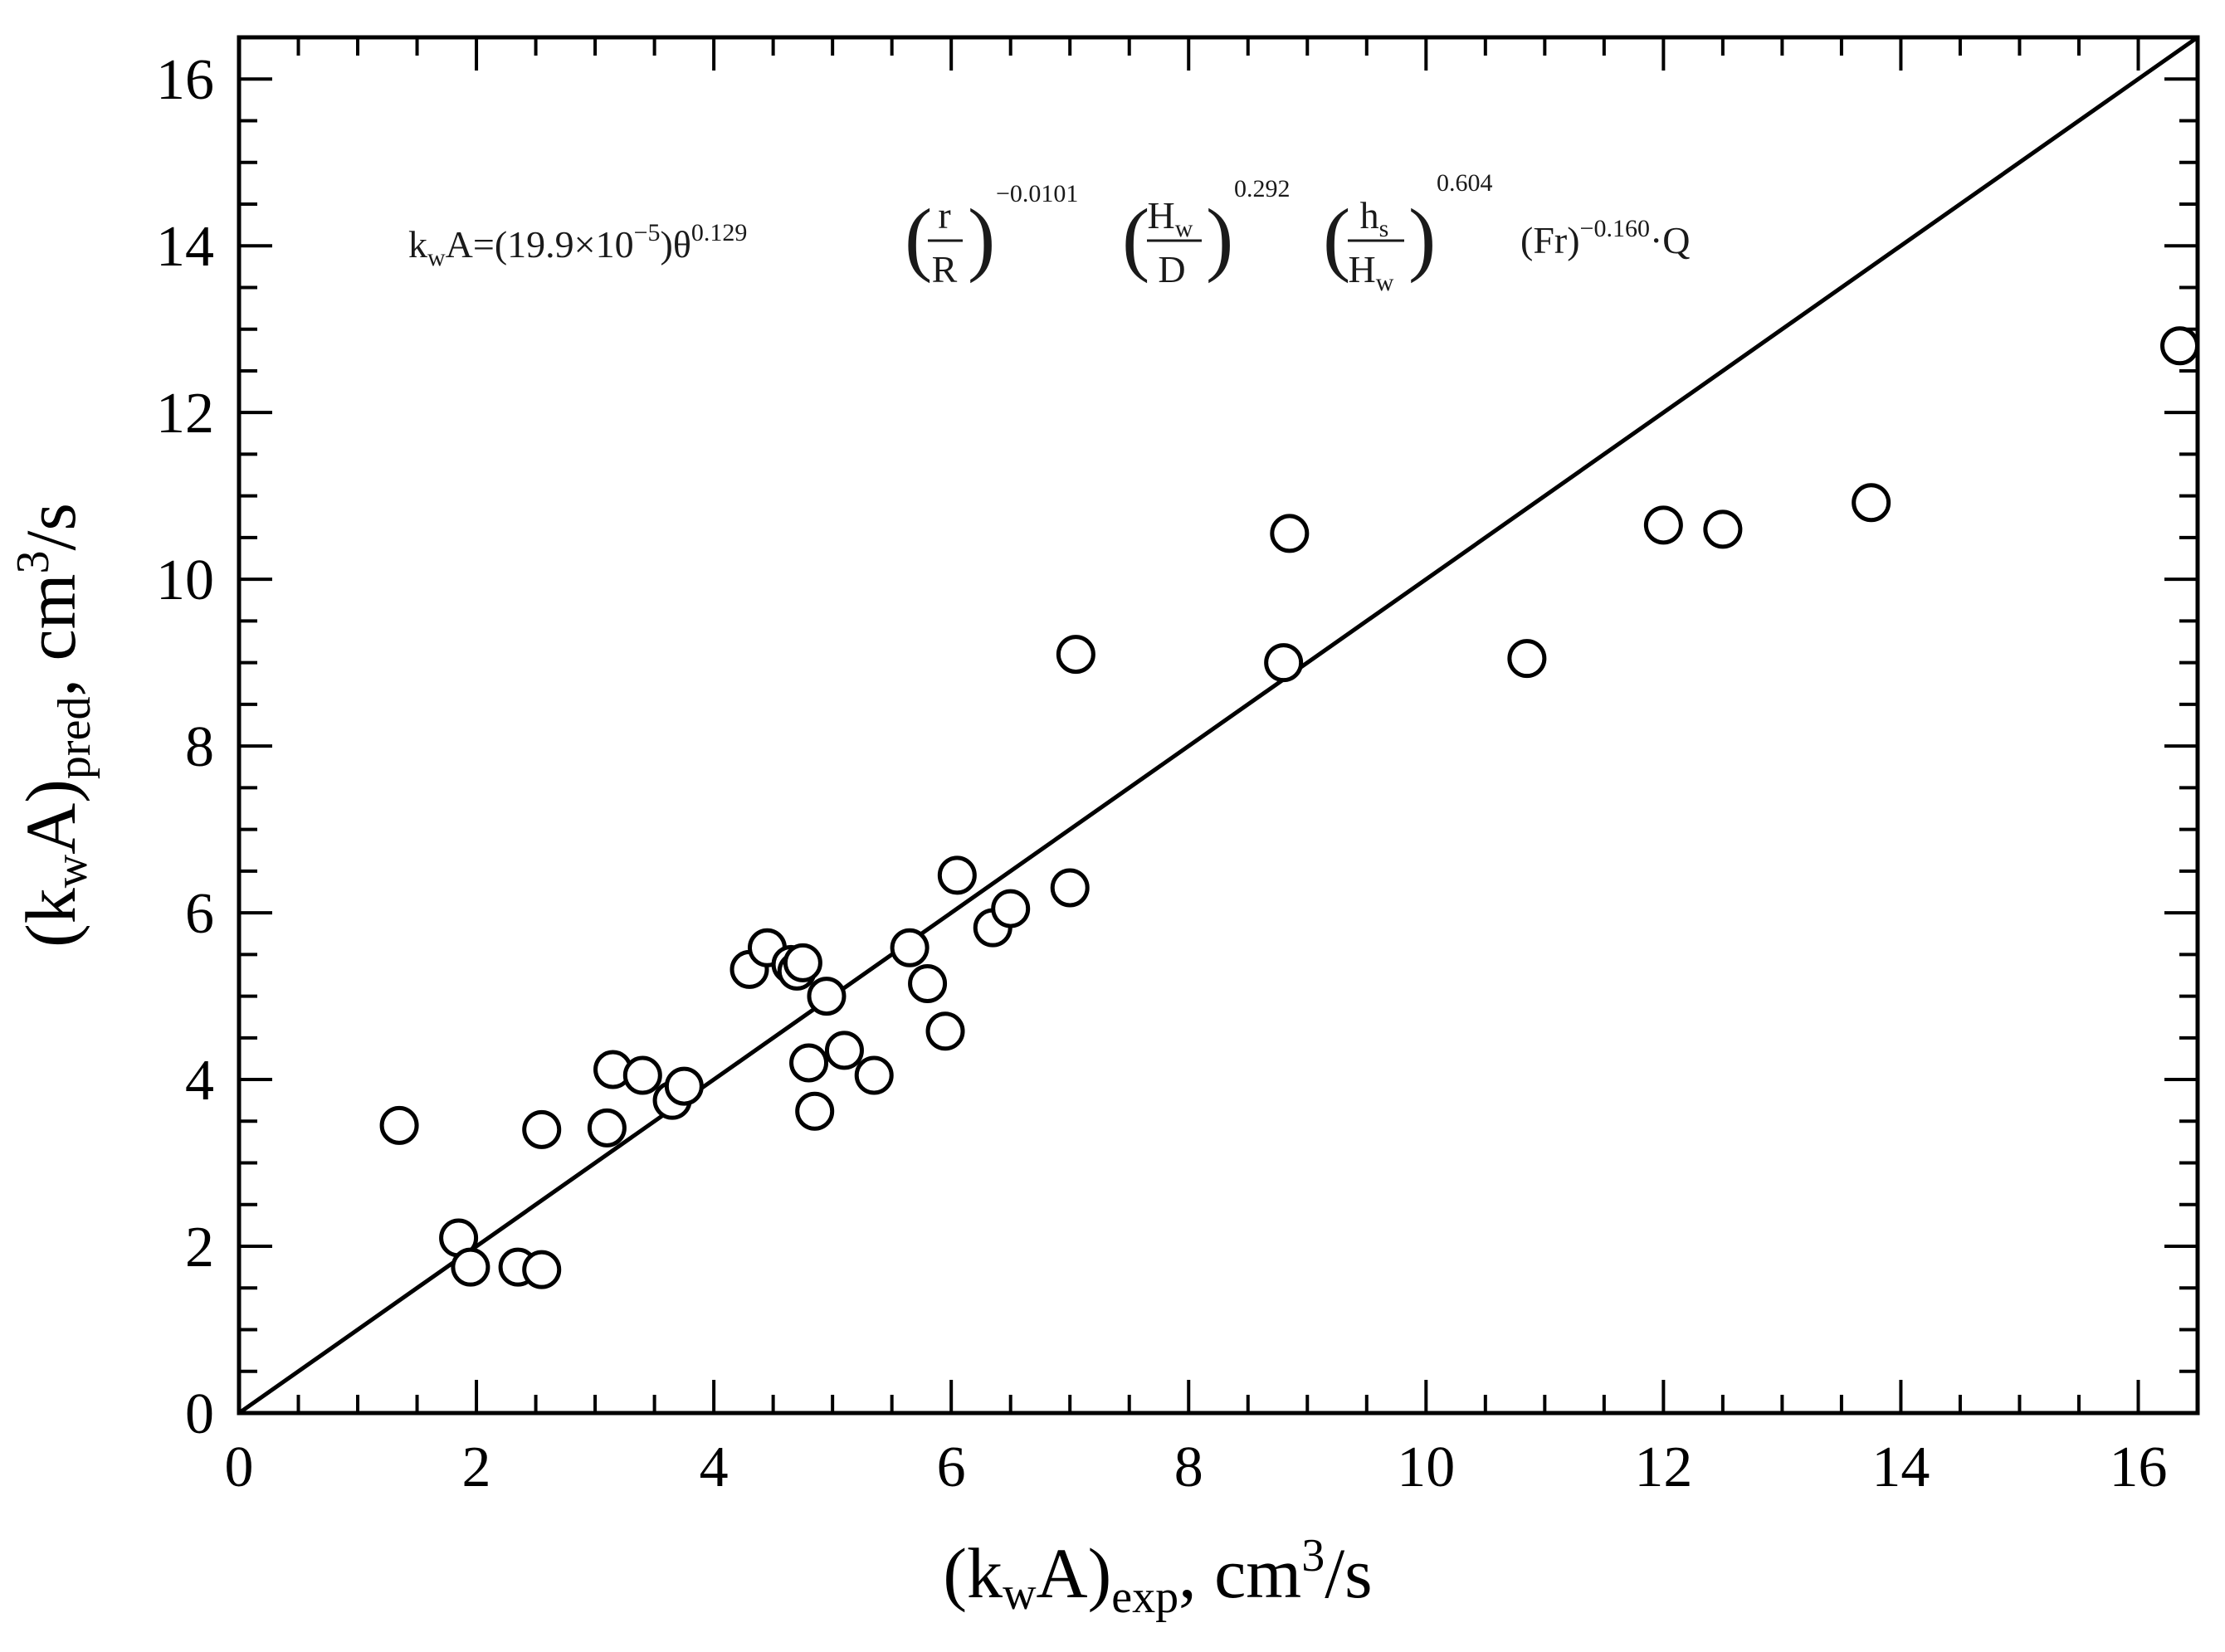 The image size is (2225, 1652). I want to click on svg-text: kwA=(19.9×10−5)θ0.129, so click(577, 245).